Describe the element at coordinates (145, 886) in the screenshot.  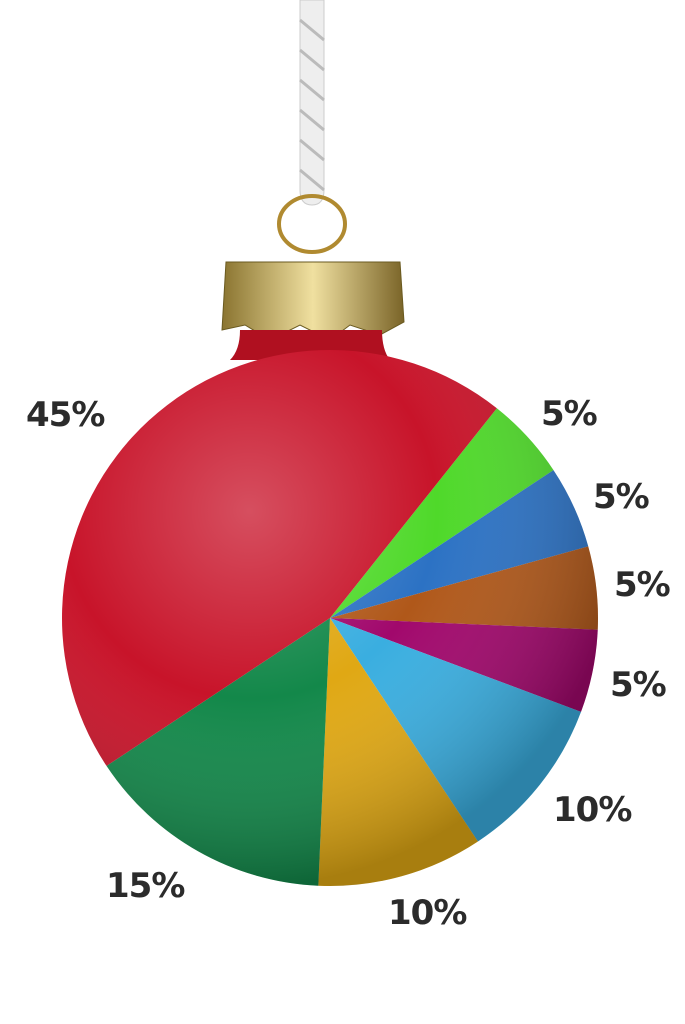
I see `slice-label: 15%` at that location.